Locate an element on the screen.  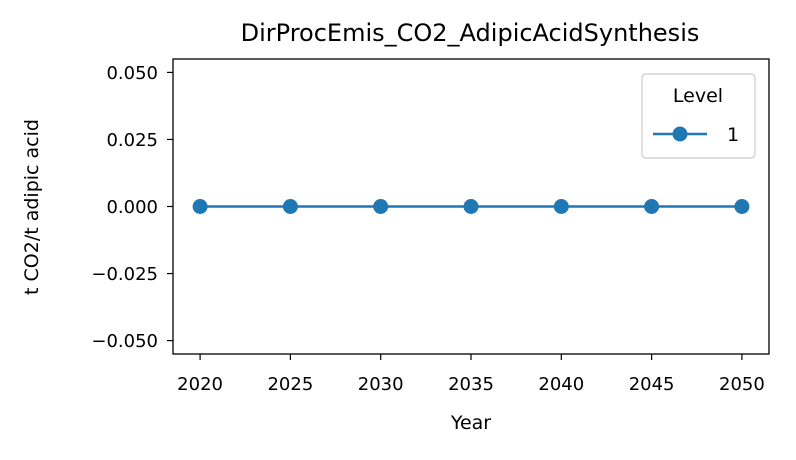
y-axis: 0.050 0.025 0.000 −0.025 −0.050 is located at coordinates (132, 207).